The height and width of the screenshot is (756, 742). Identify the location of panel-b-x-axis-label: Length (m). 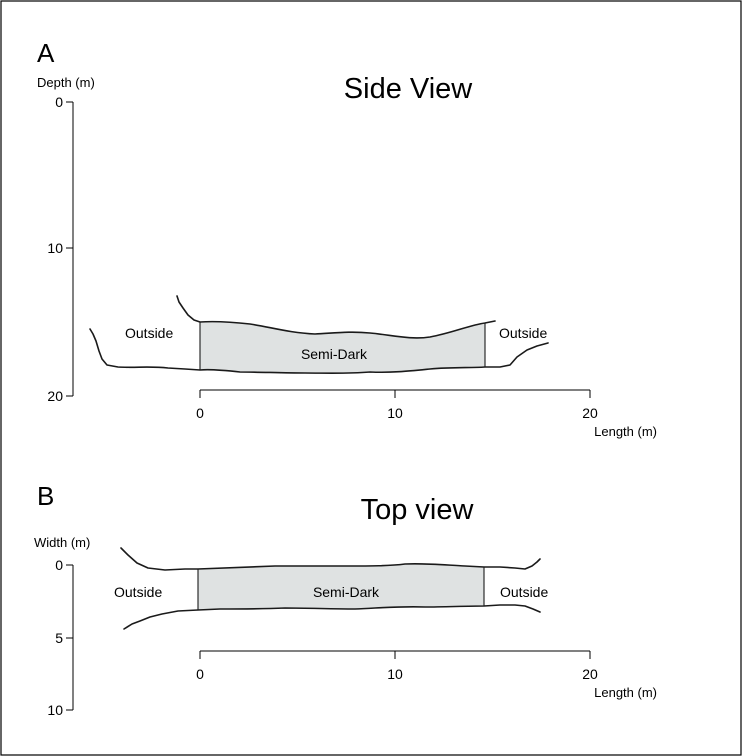
(625, 692).